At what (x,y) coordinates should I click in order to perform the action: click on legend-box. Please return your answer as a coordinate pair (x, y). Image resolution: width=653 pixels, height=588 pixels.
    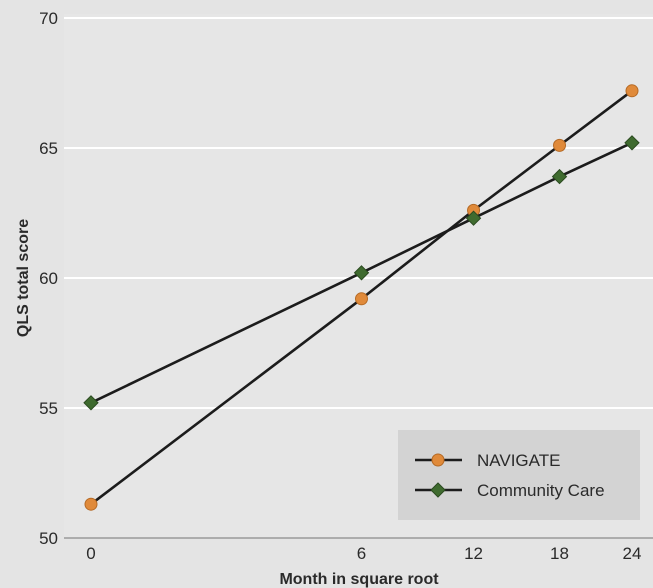
    Looking at the image, I should click on (519, 475).